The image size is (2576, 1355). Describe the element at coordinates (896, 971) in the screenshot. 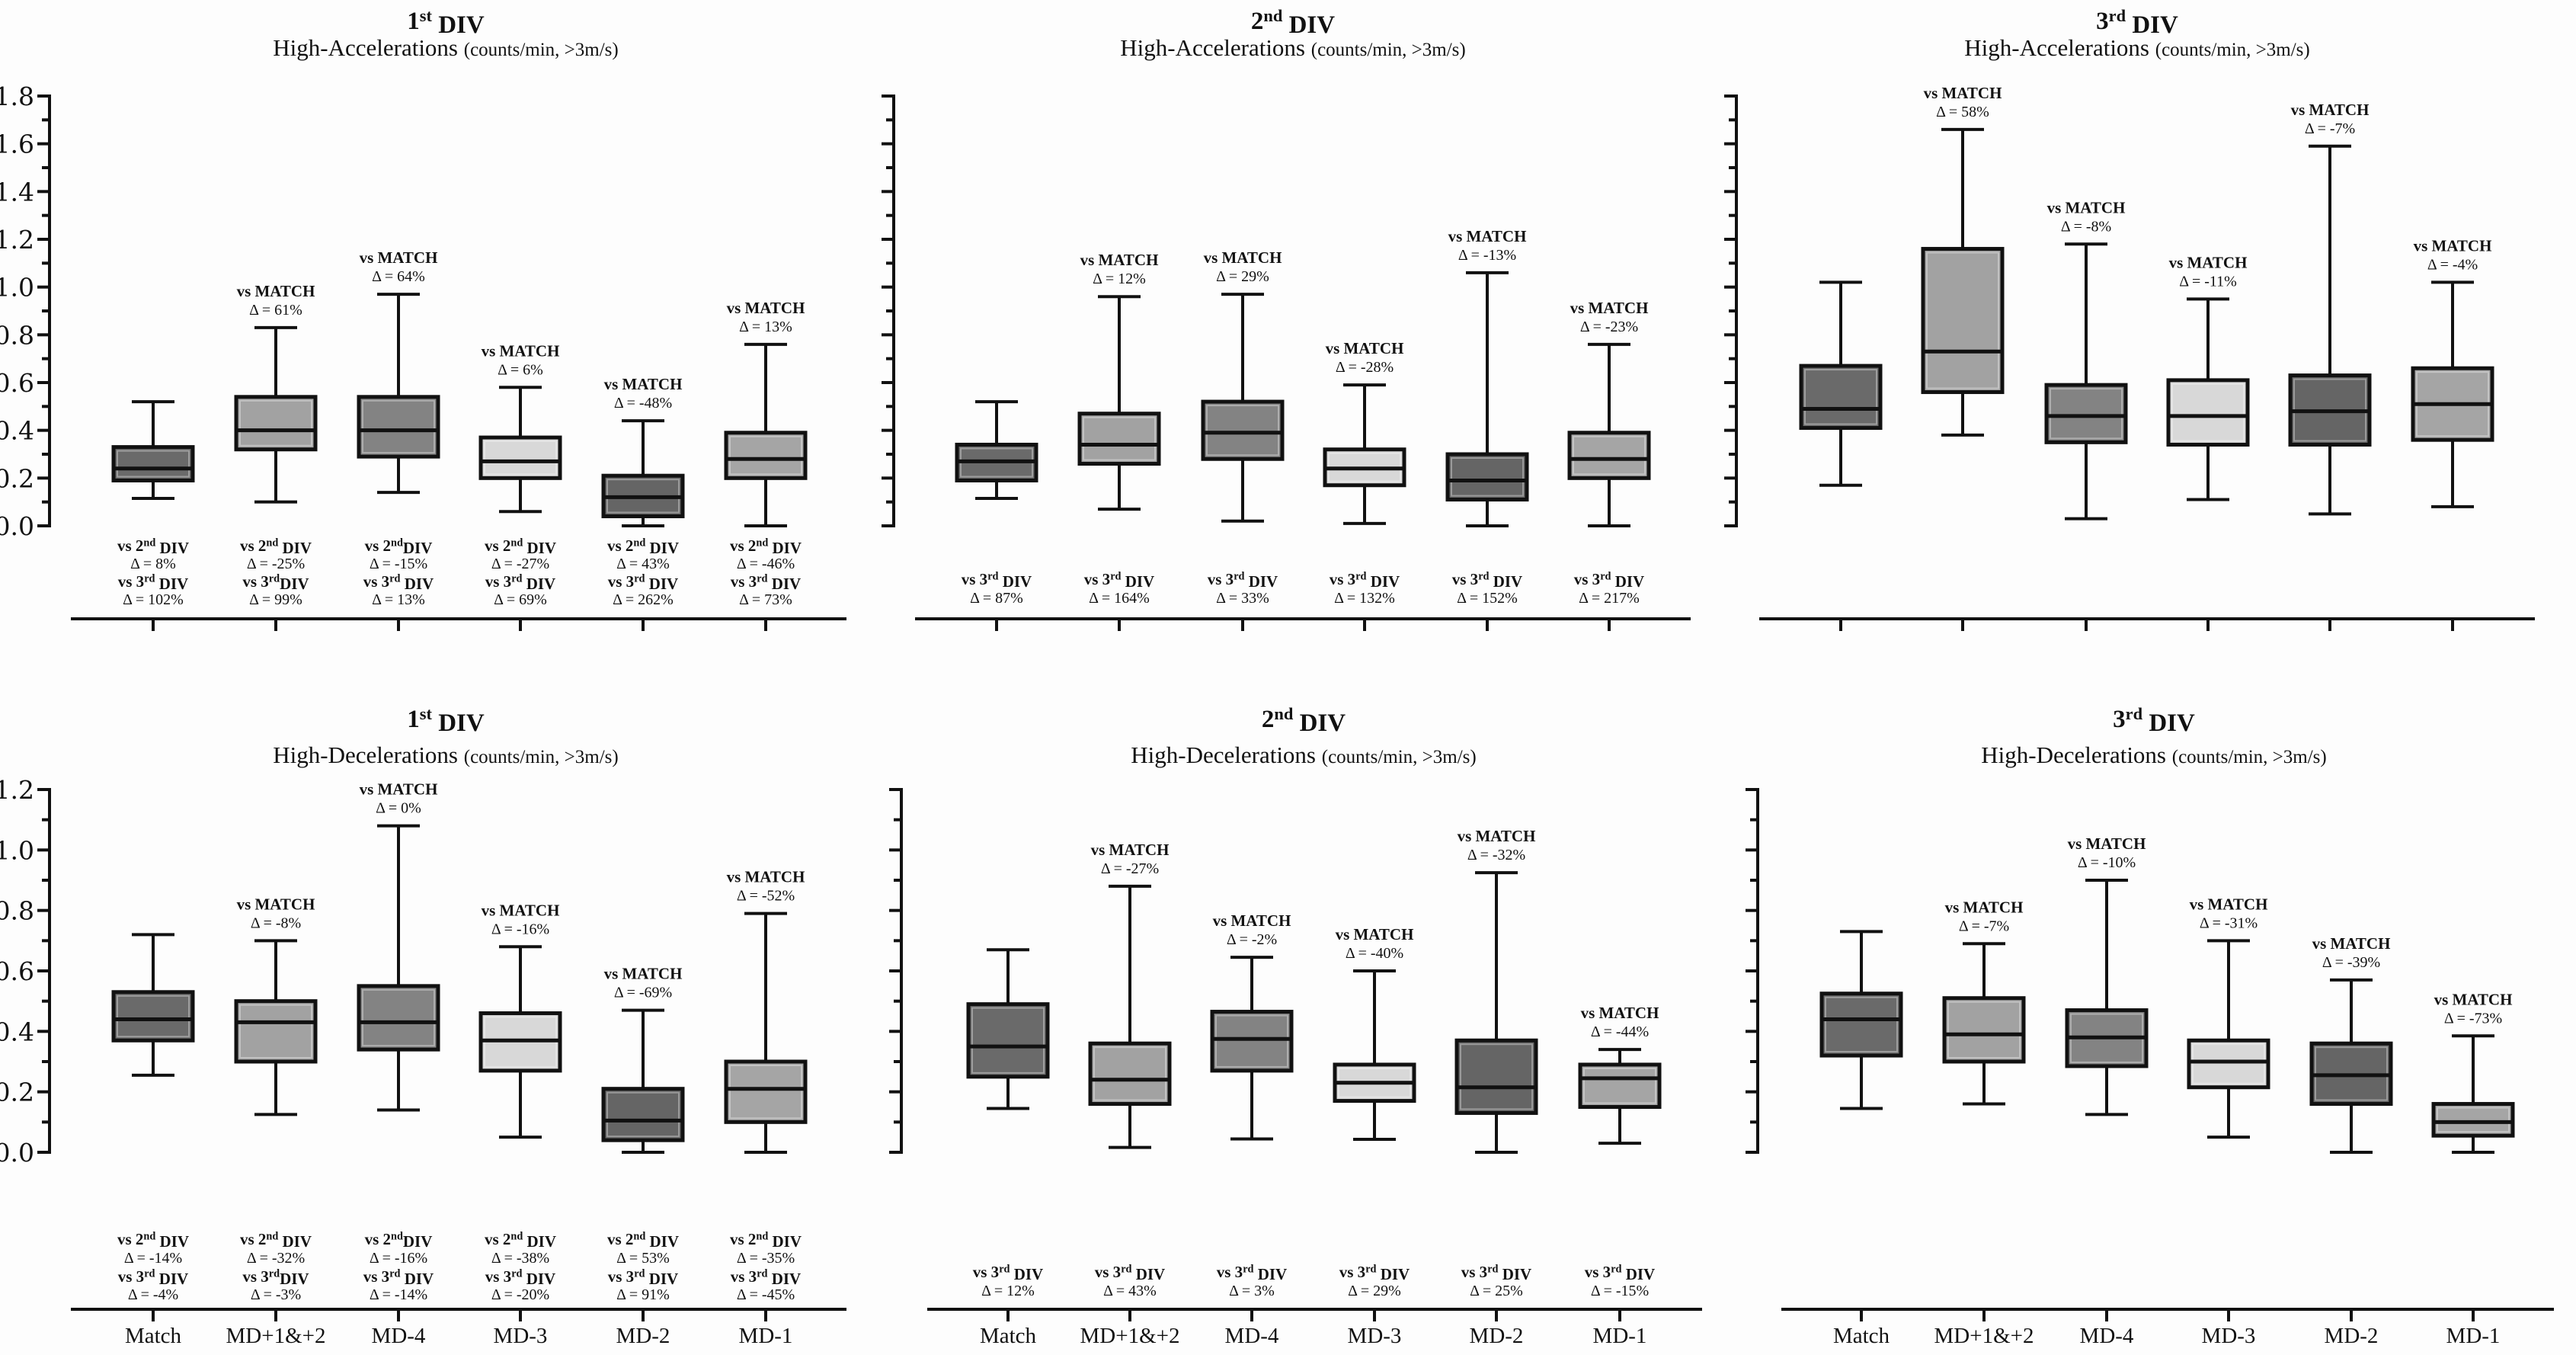

I see `y-axis` at that location.